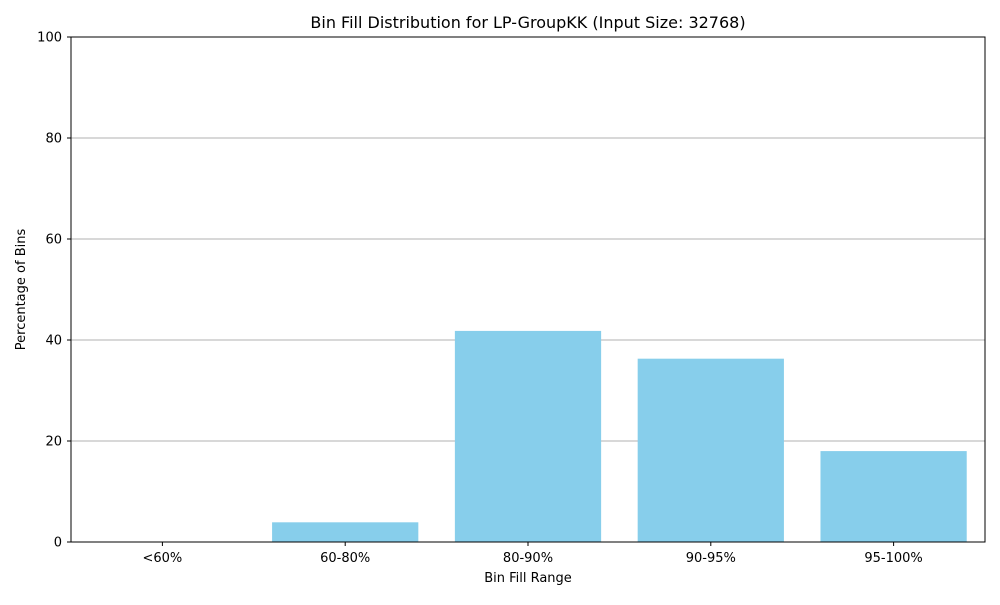 This screenshot has height=605, width=1000. What do you see at coordinates (58, 543) in the screenshot?
I see `y-tick-label: 0` at bounding box center [58, 543].